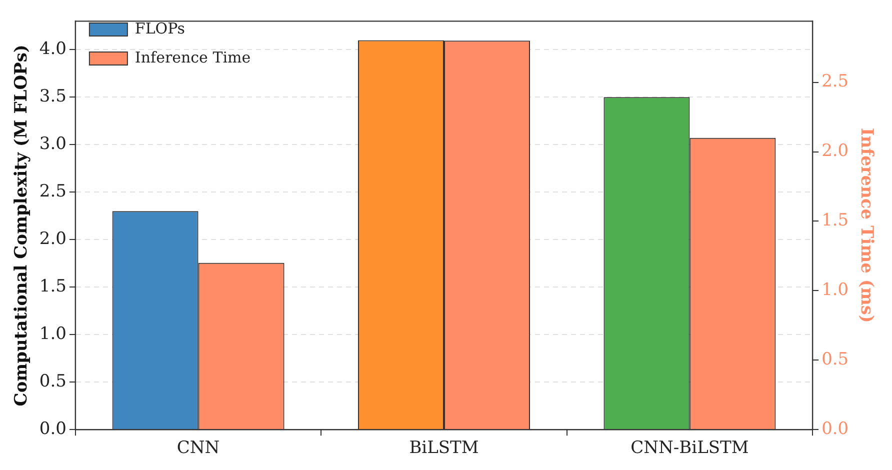 The width and height of the screenshot is (892, 470). Describe the element at coordinates (52, 382) in the screenshot. I see `y-tick-label: 0.5` at that location.